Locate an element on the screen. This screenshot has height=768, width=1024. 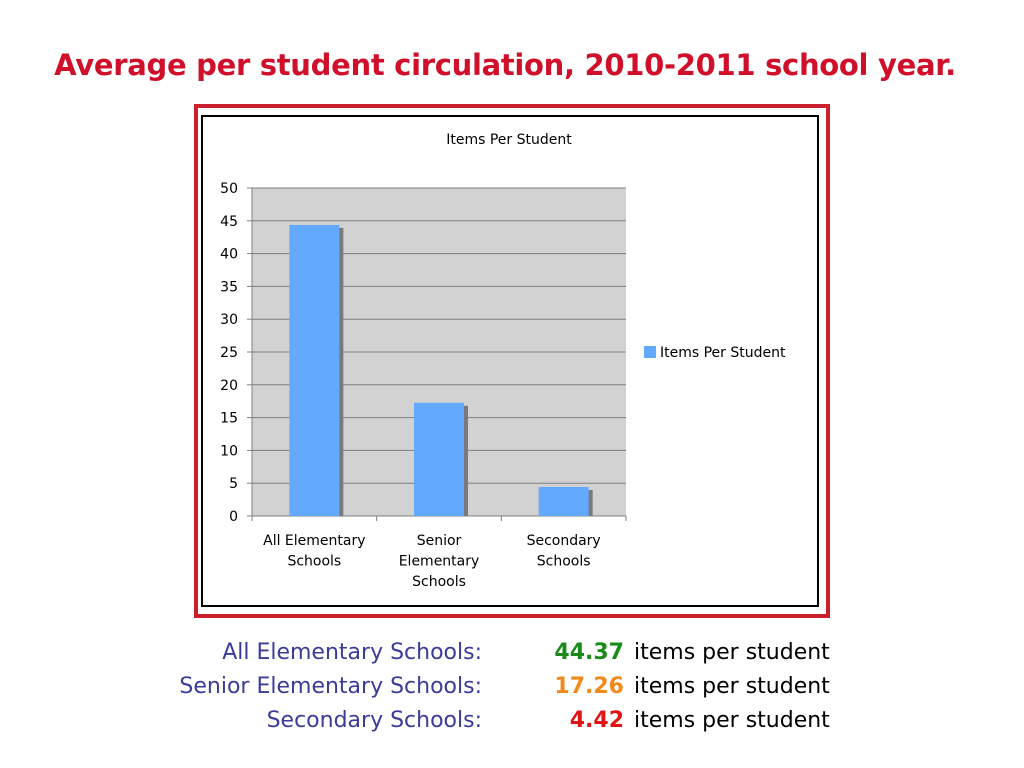
y-tick-label-30: 30 is located at coordinates (229, 320).